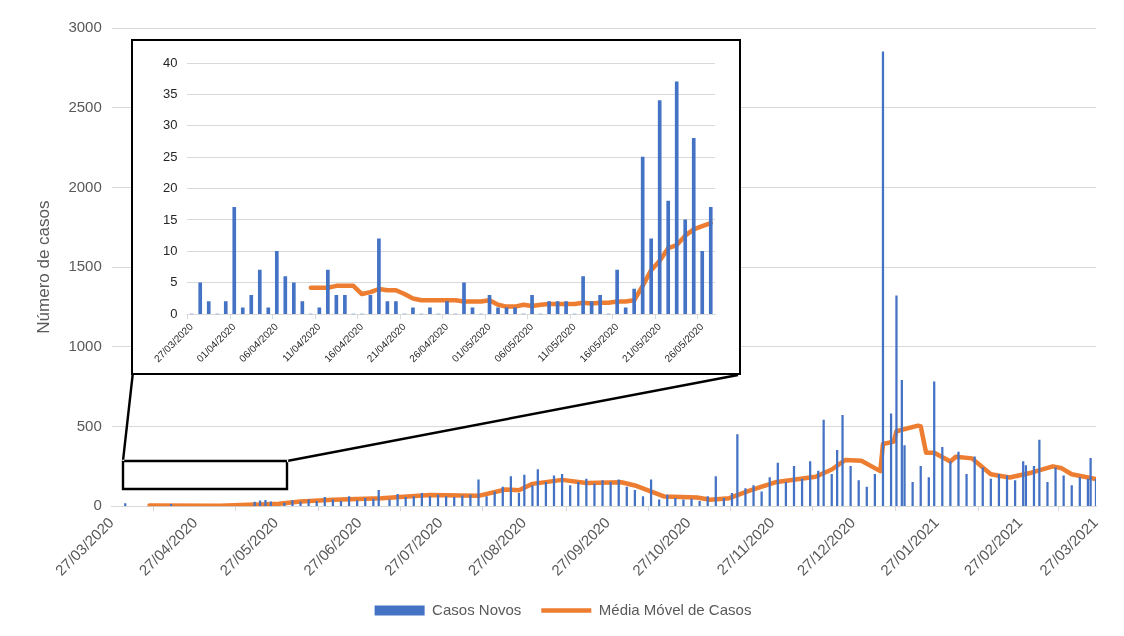 The image size is (1124, 636). I want to click on y-tick-label: 20, so click(170, 188).